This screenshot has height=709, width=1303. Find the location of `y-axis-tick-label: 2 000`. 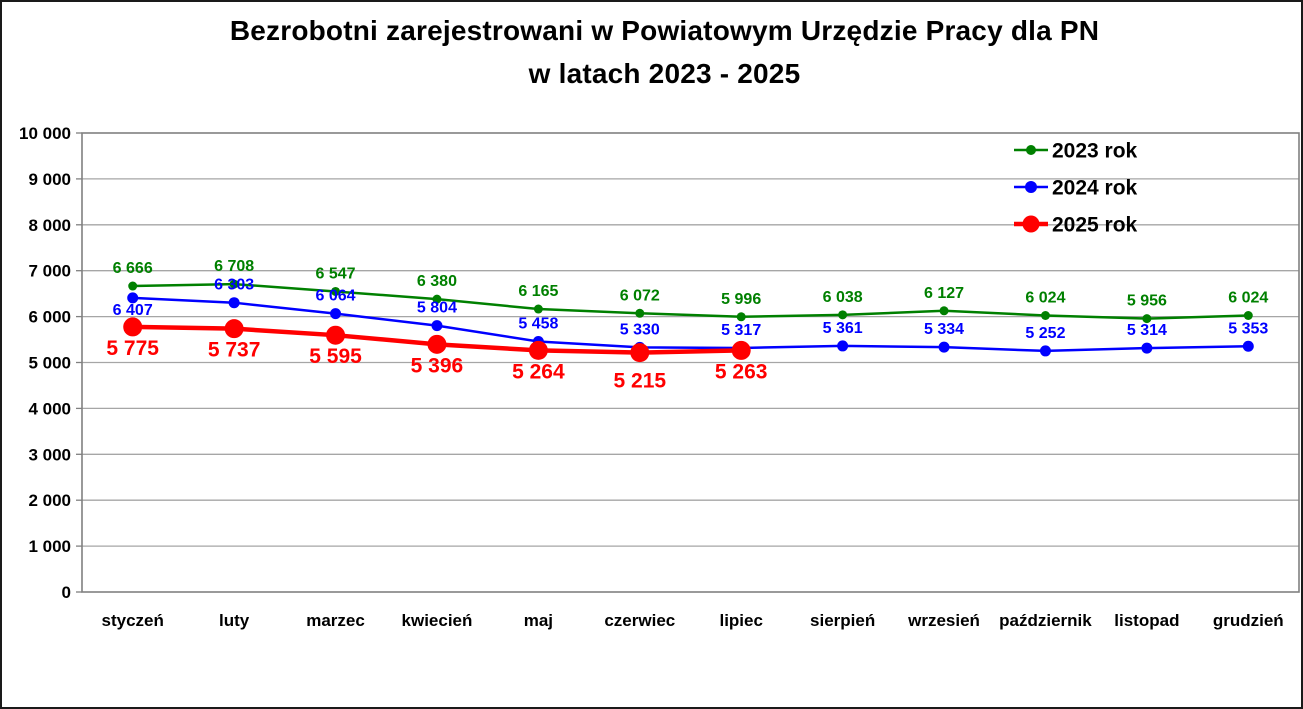

y-axis-tick-label: 2 000 is located at coordinates (49, 500).